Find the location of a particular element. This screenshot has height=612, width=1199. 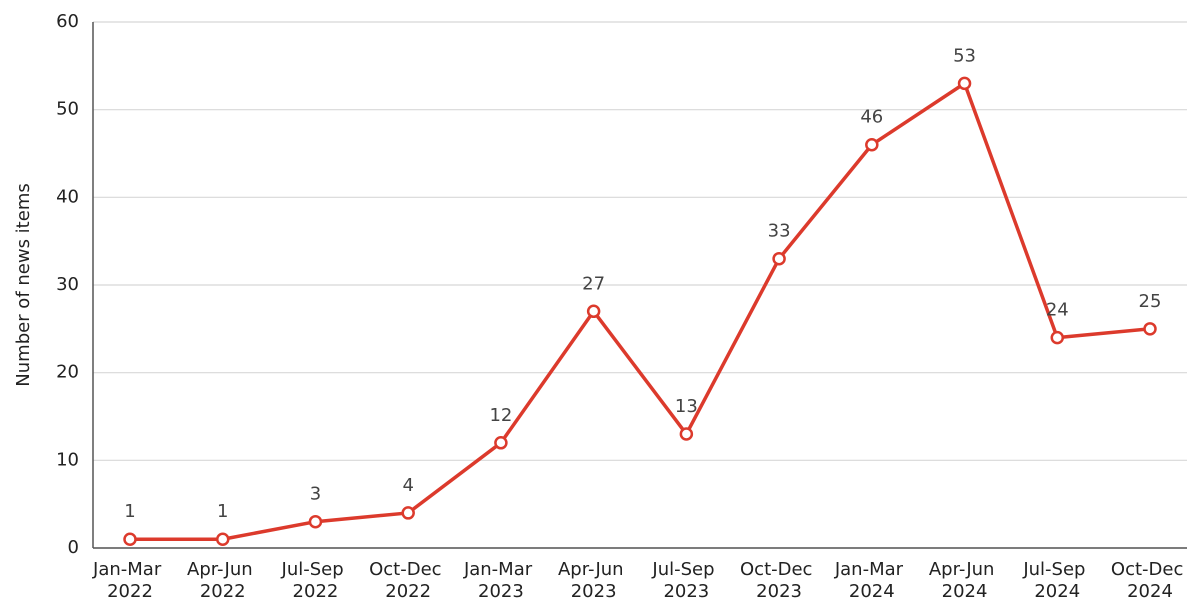

data-label: 25 is located at coordinates (1150, 301).